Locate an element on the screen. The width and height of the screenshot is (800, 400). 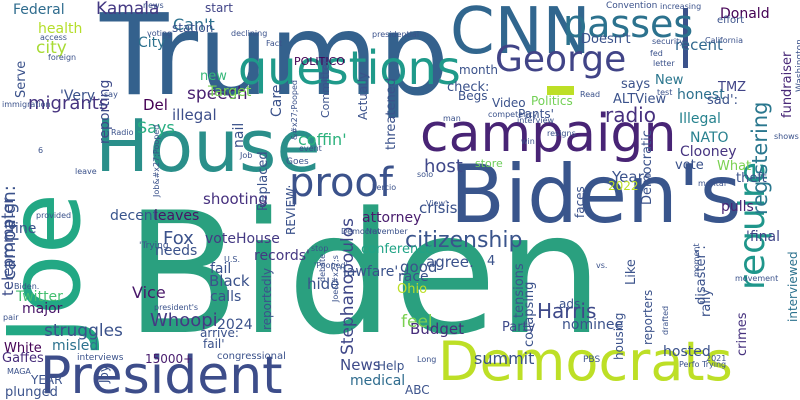
cloud-word: &#x27;Pooped is located at coordinates (294, 110).